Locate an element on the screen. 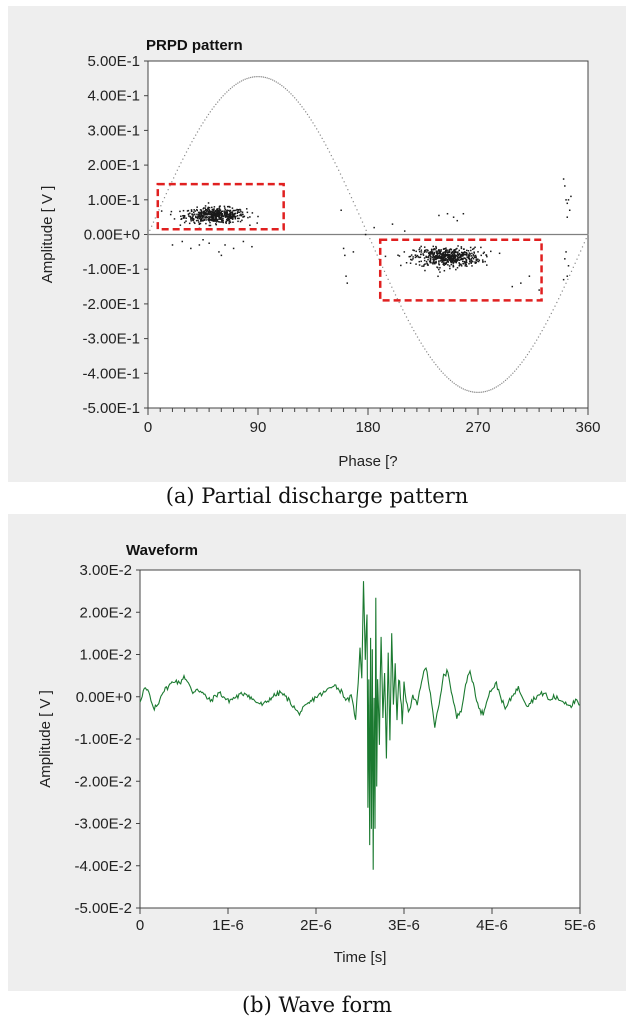  y-tick-label: -4.00E-1 is located at coordinates (111, 373).